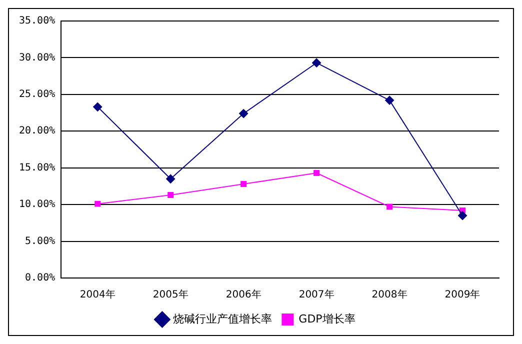  I want to click on legend-label: GDP增长率, so click(327, 319).